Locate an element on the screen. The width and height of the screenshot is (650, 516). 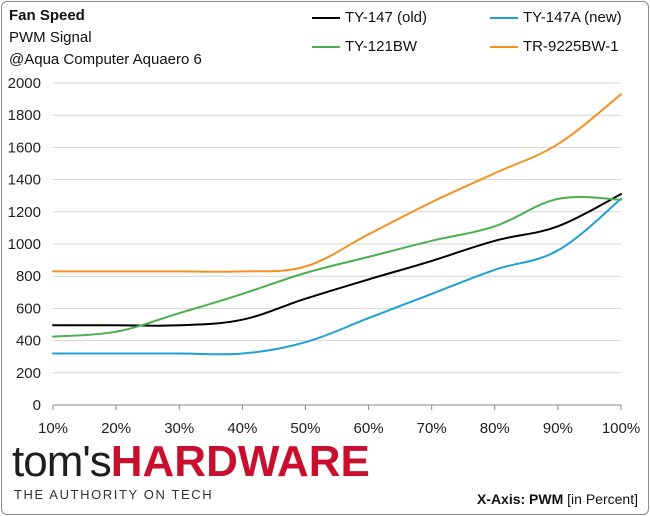
y-tick-label-0: 0 is located at coordinates (37, 405).